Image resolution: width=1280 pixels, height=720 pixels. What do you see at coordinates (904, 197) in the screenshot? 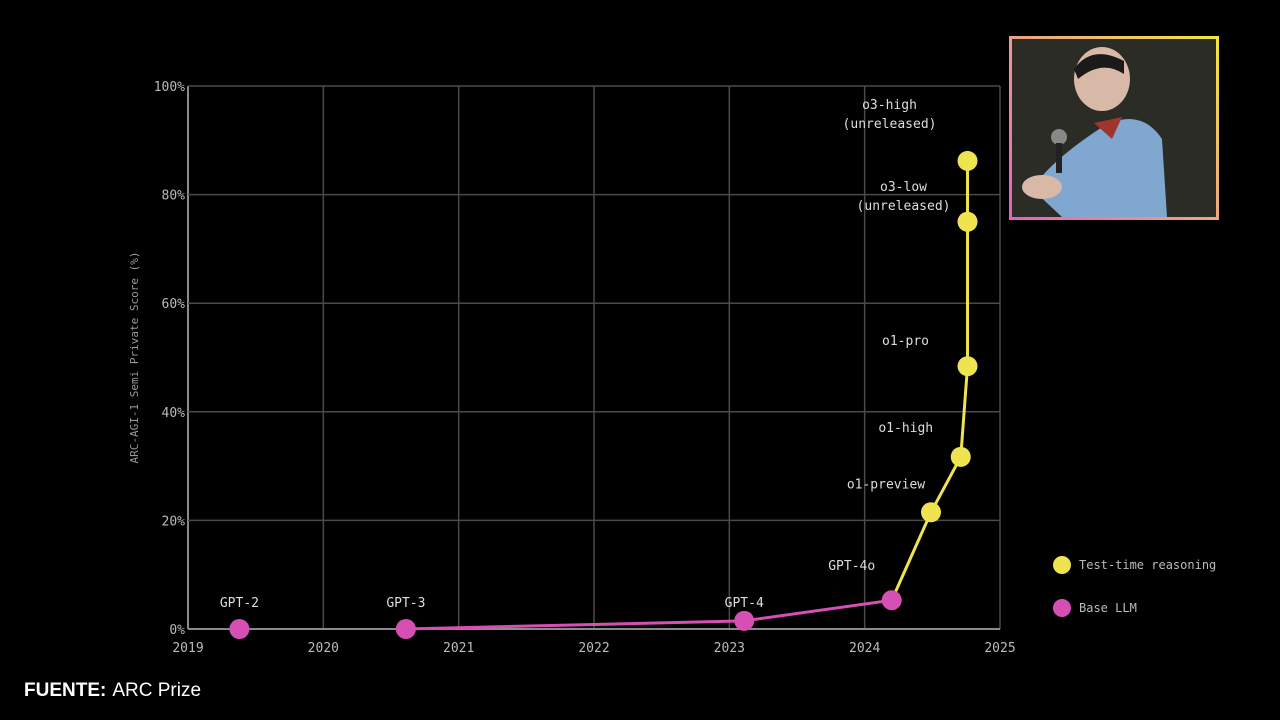
I see `data-label: o3-low (unreleased)` at bounding box center [904, 197].